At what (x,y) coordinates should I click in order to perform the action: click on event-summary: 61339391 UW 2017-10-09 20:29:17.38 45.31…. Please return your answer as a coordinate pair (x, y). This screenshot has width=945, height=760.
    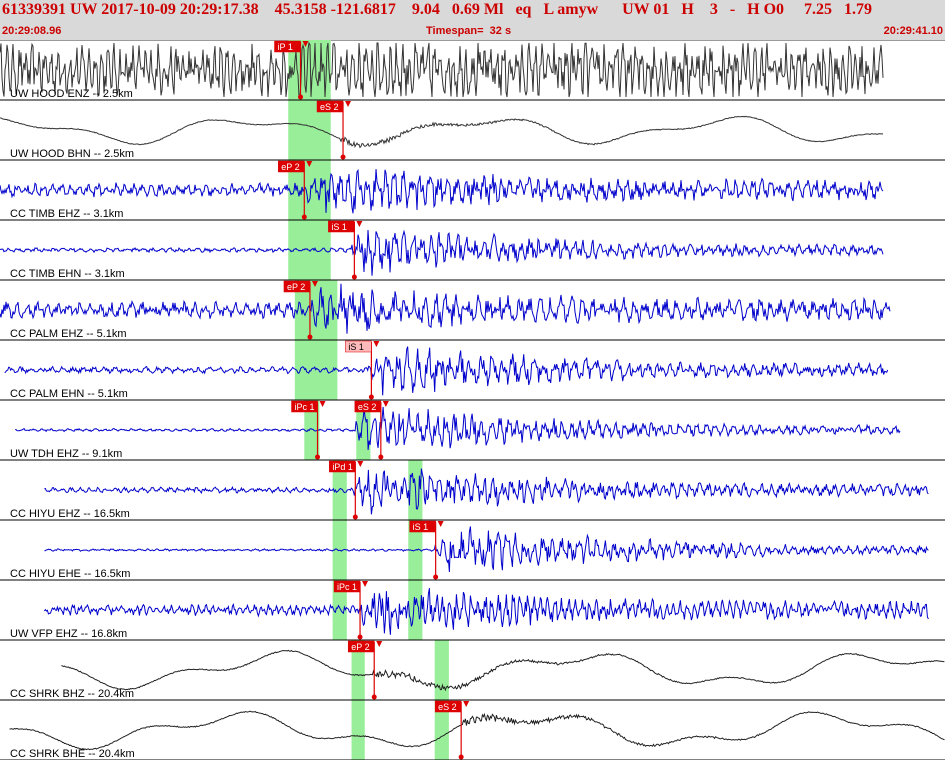
    Looking at the image, I should click on (437, 9).